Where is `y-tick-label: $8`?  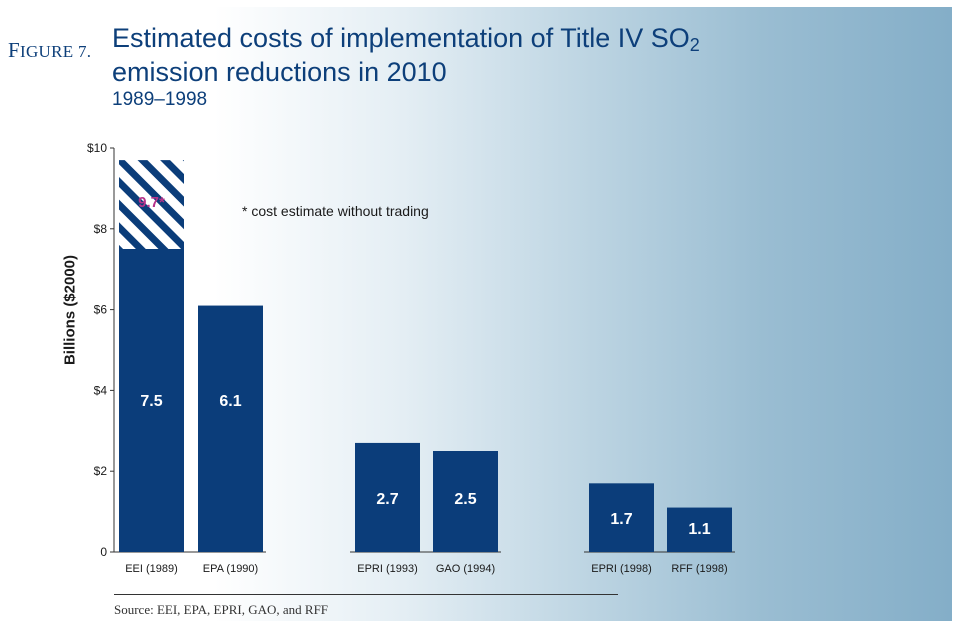
y-tick-label: $8 is located at coordinates (101, 229).